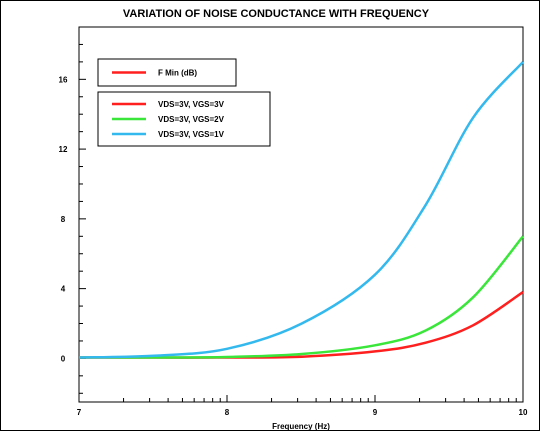  I want to click on x-axis-title: Frequency (Hz), so click(301, 426).